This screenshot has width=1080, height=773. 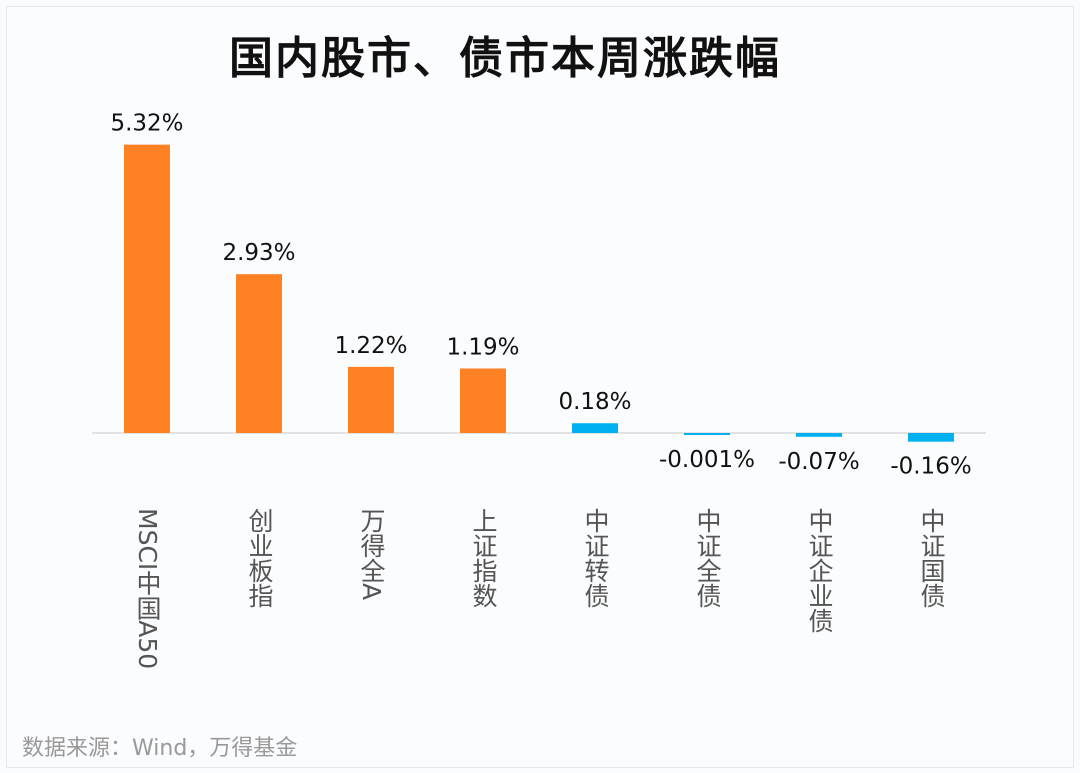 I want to click on category-label: MSCI中国A50, so click(x=147, y=589).